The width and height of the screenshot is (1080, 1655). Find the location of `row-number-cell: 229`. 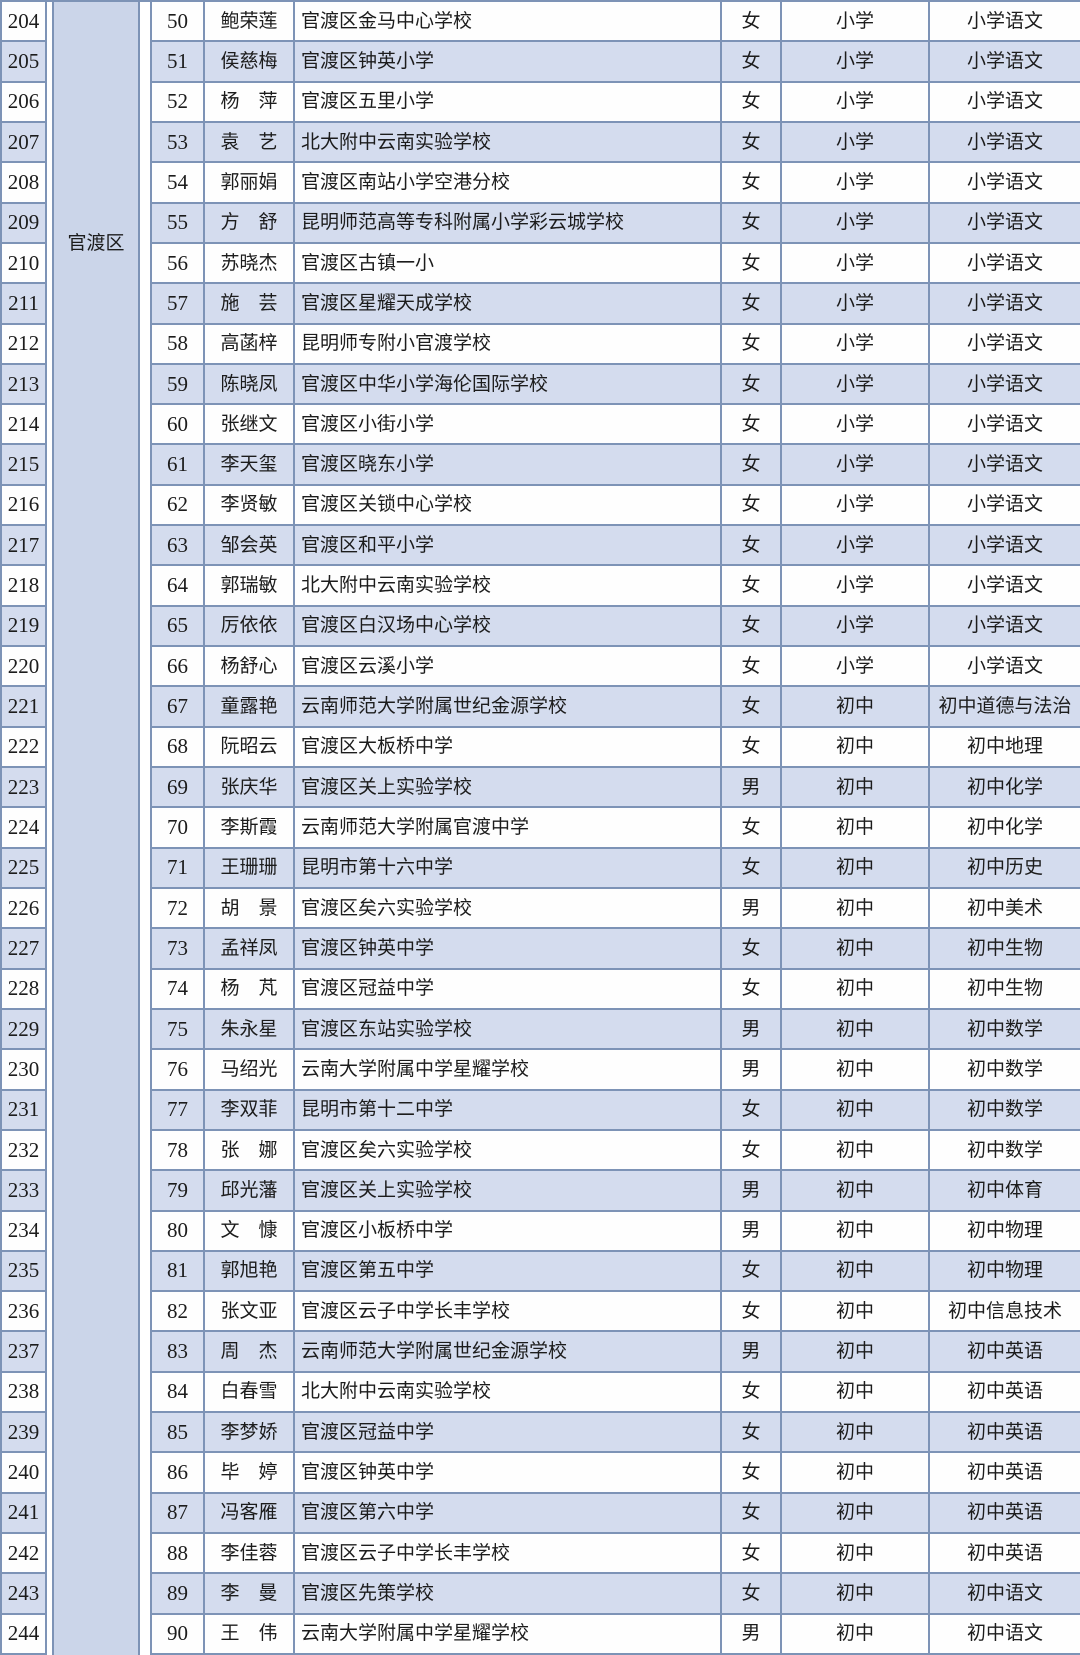

row-number-cell: 229 is located at coordinates (24, 1030).